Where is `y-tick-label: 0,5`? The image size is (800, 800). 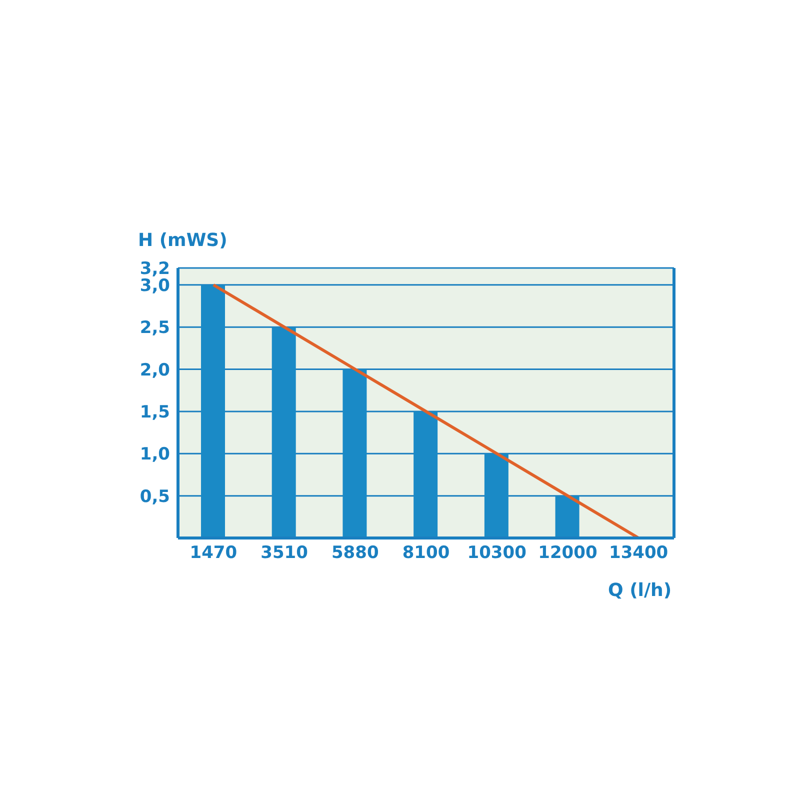
y-tick-label: 0,5 is located at coordinates (155, 496).